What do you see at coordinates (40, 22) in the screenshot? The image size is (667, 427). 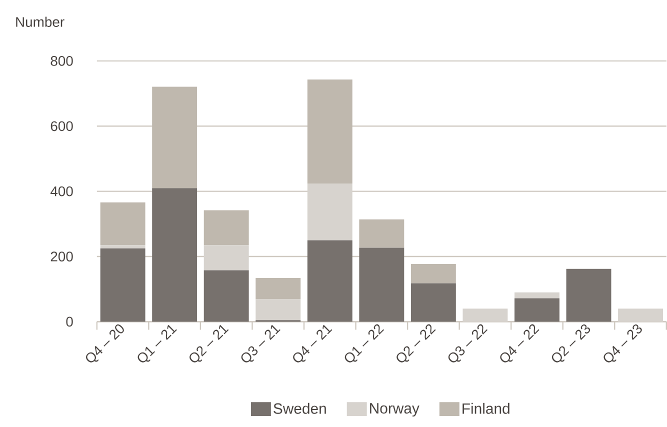 I see `y-axis-title: Number` at bounding box center [40, 22].